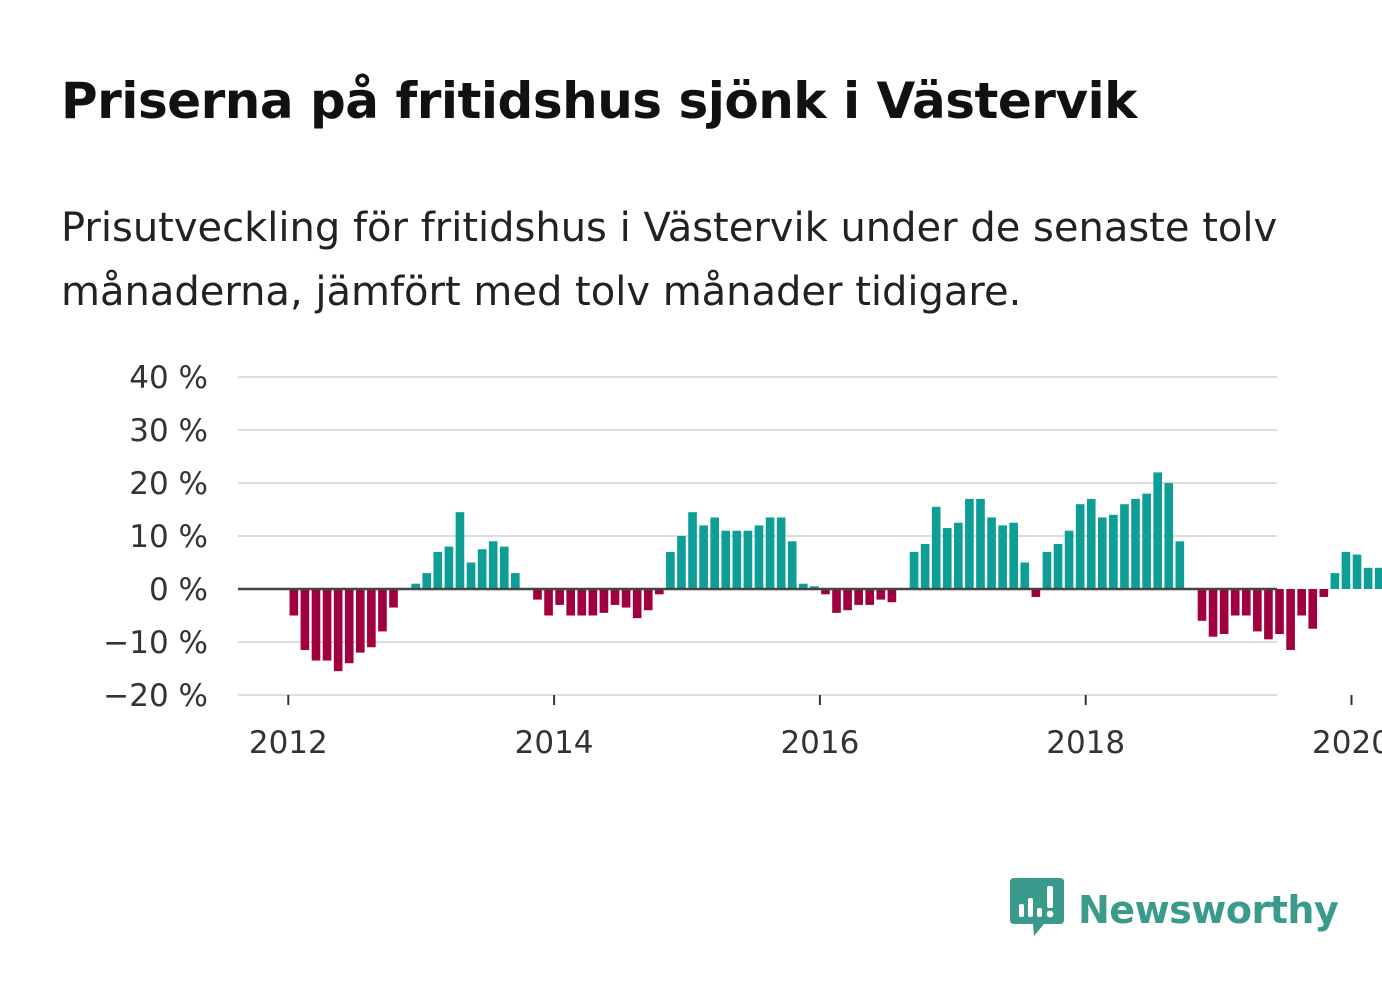 This screenshot has width=1382, height=999. Describe the element at coordinates (819, 743) in the screenshot. I see `x-tick-label: 2016` at that location.